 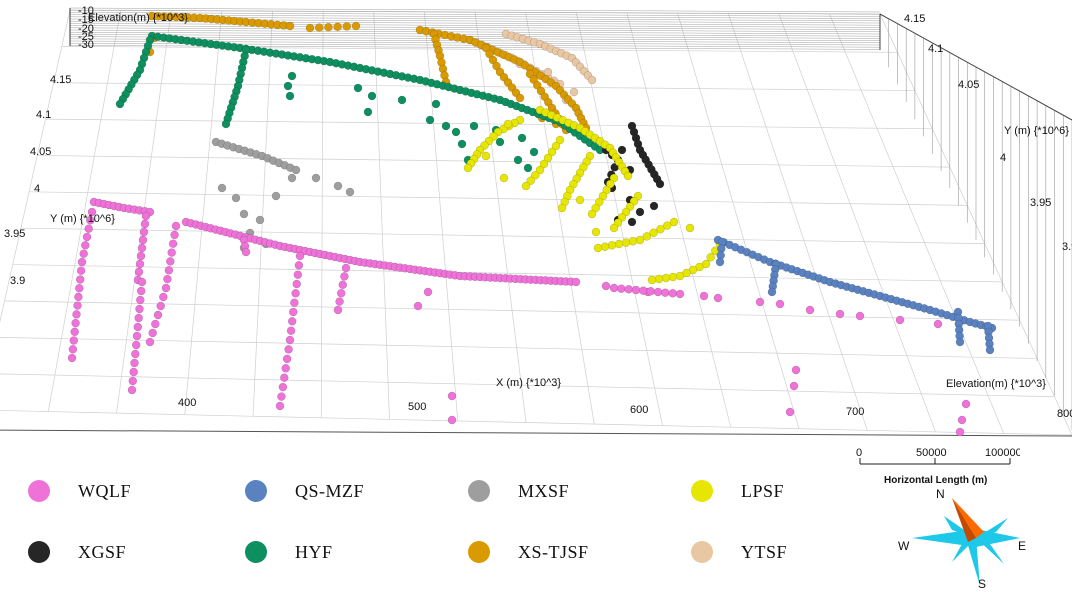 I want to click on y-left-tick-label: 4.15, so click(x=60, y=80).